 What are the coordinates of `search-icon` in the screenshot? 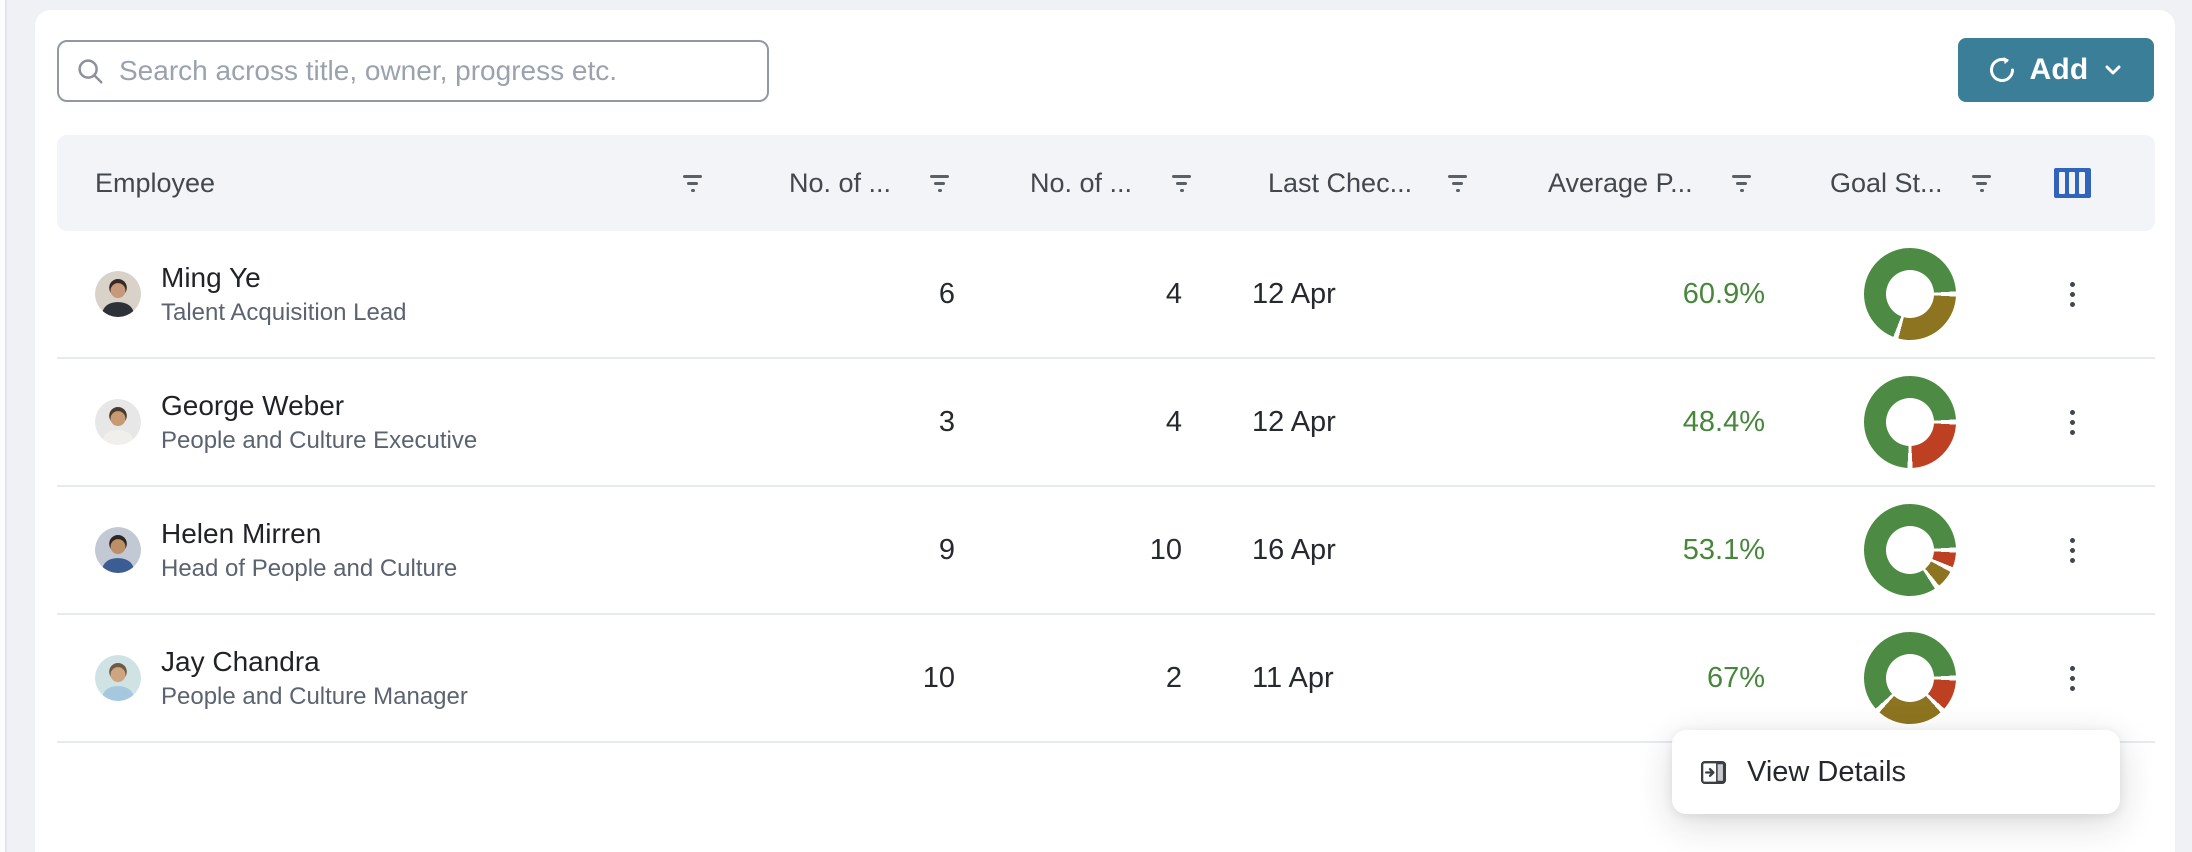 It's located at (90, 71).